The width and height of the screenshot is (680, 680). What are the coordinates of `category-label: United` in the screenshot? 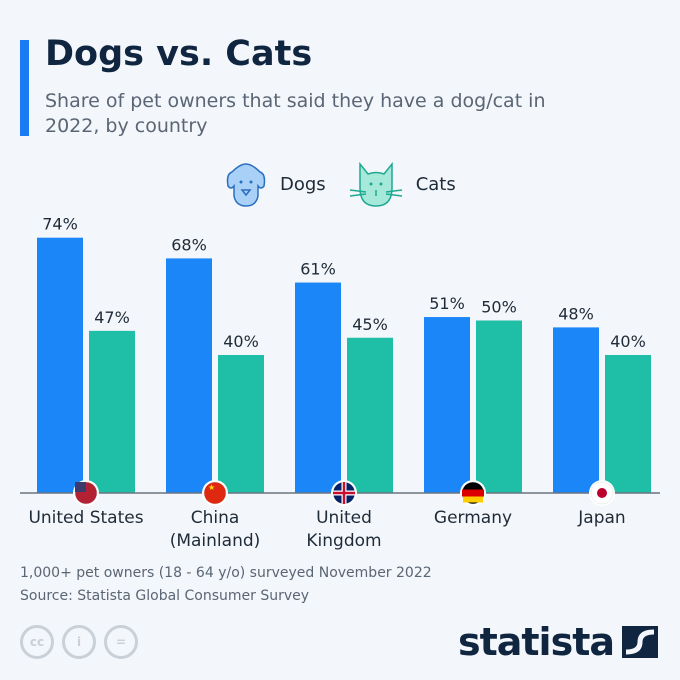 It's located at (344, 518).